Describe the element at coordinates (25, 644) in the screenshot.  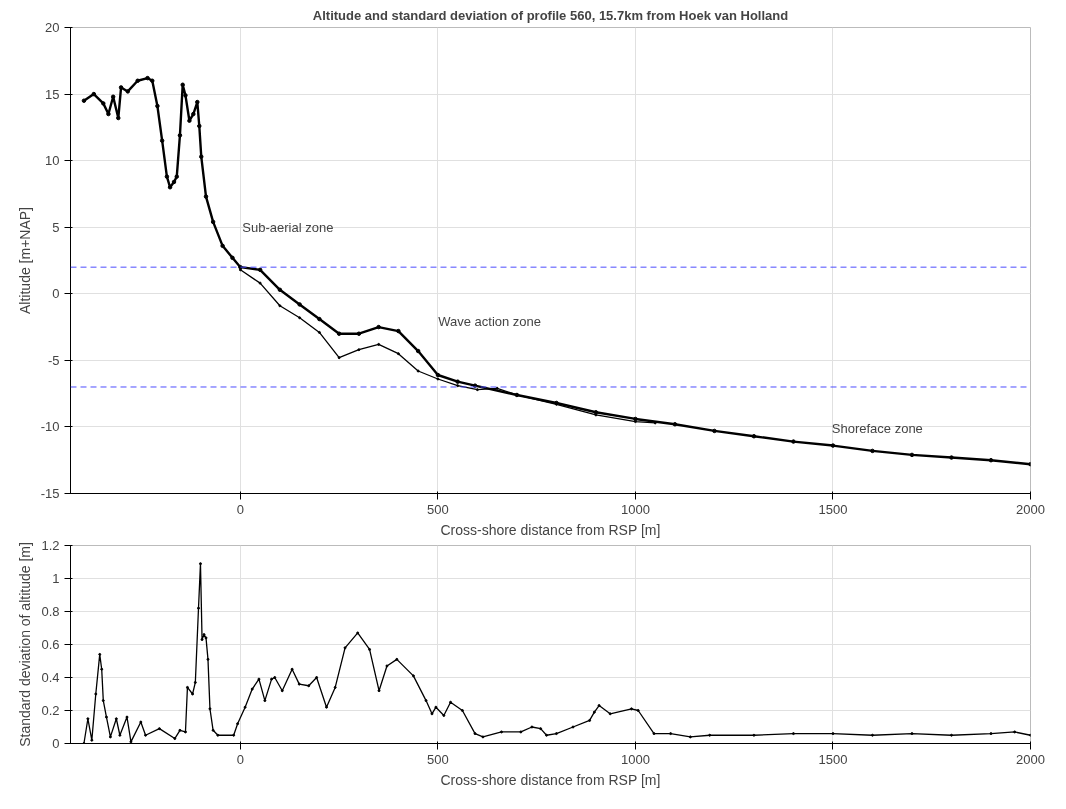
I see `y-axis-title: Standard deviation of altitude [m]` at that location.